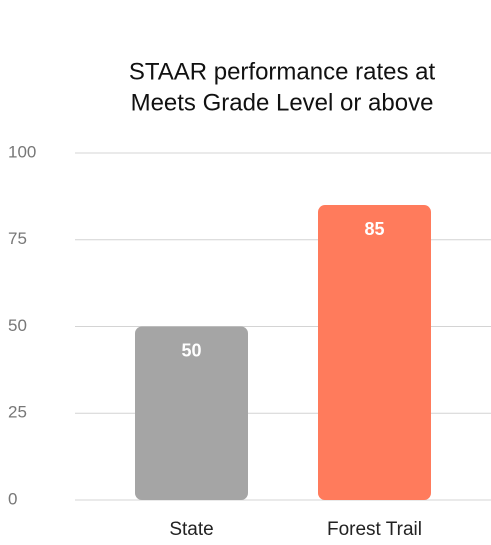 The width and height of the screenshot is (491, 545). What do you see at coordinates (17, 238) in the screenshot?
I see `y-tick-label: 75` at bounding box center [17, 238].